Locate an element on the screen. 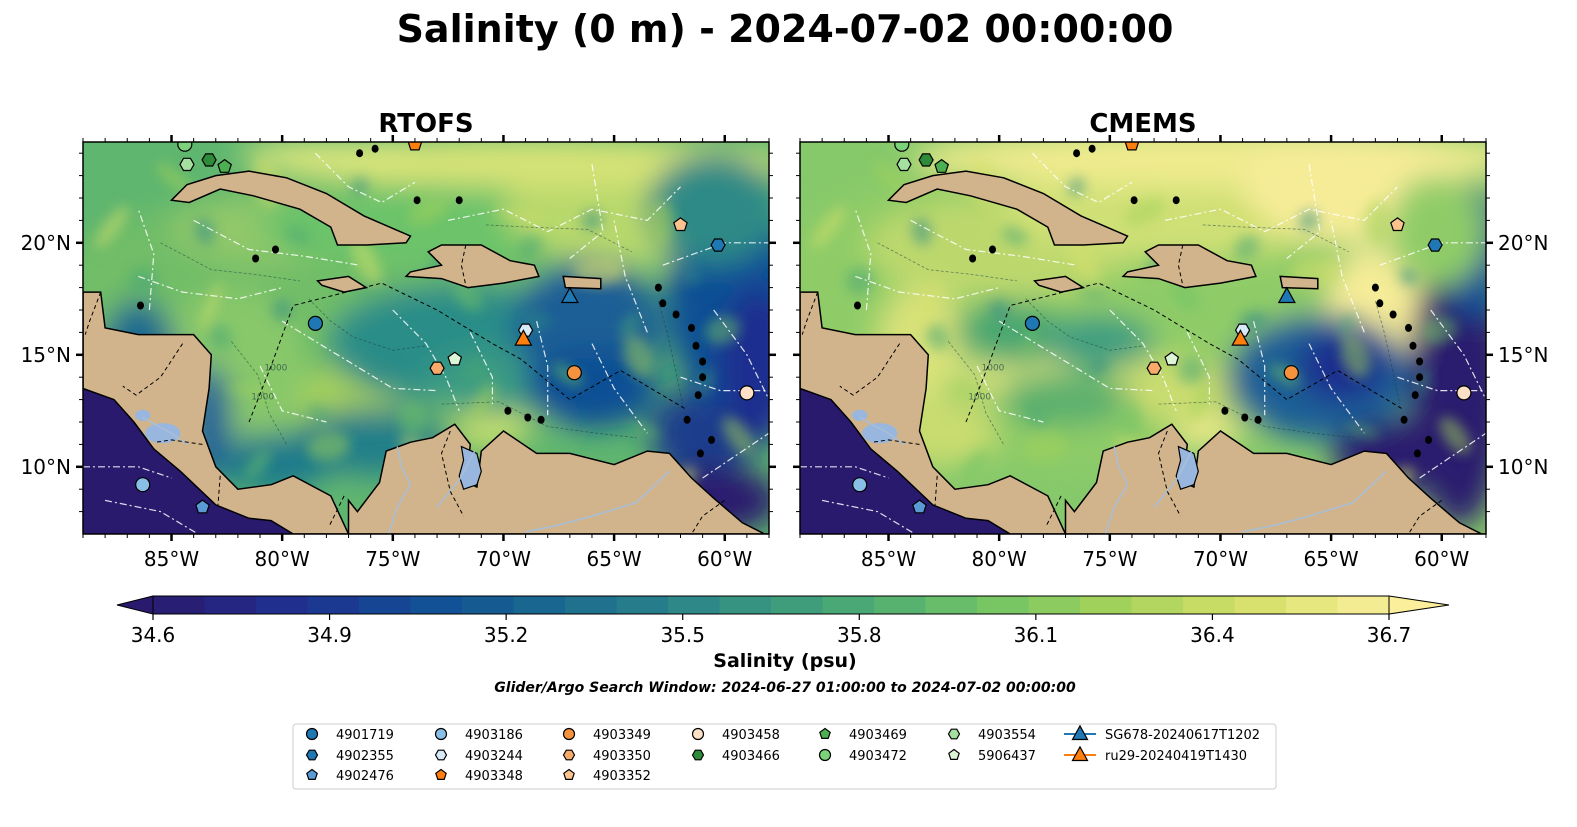 The height and width of the screenshot is (827, 1577). legend-item: 4903186 is located at coordinates (478, 735).